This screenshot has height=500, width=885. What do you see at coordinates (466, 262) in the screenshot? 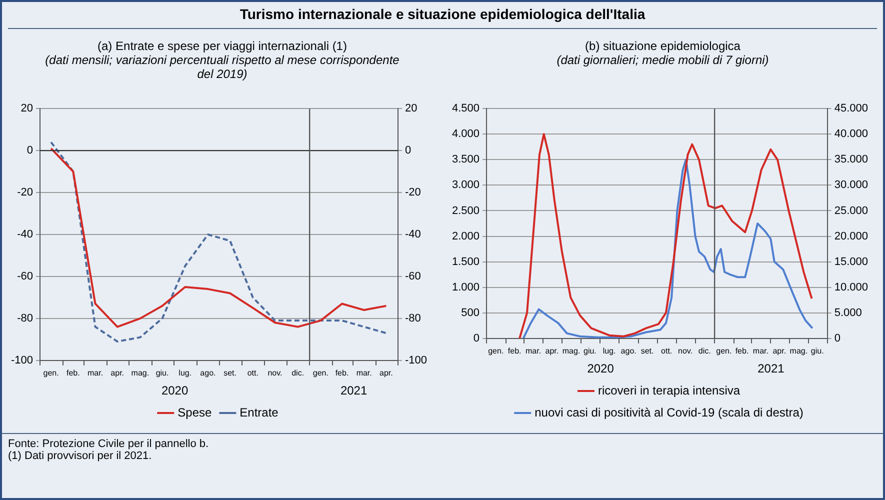
I see `y-tick-label: 1.500` at bounding box center [466, 262].